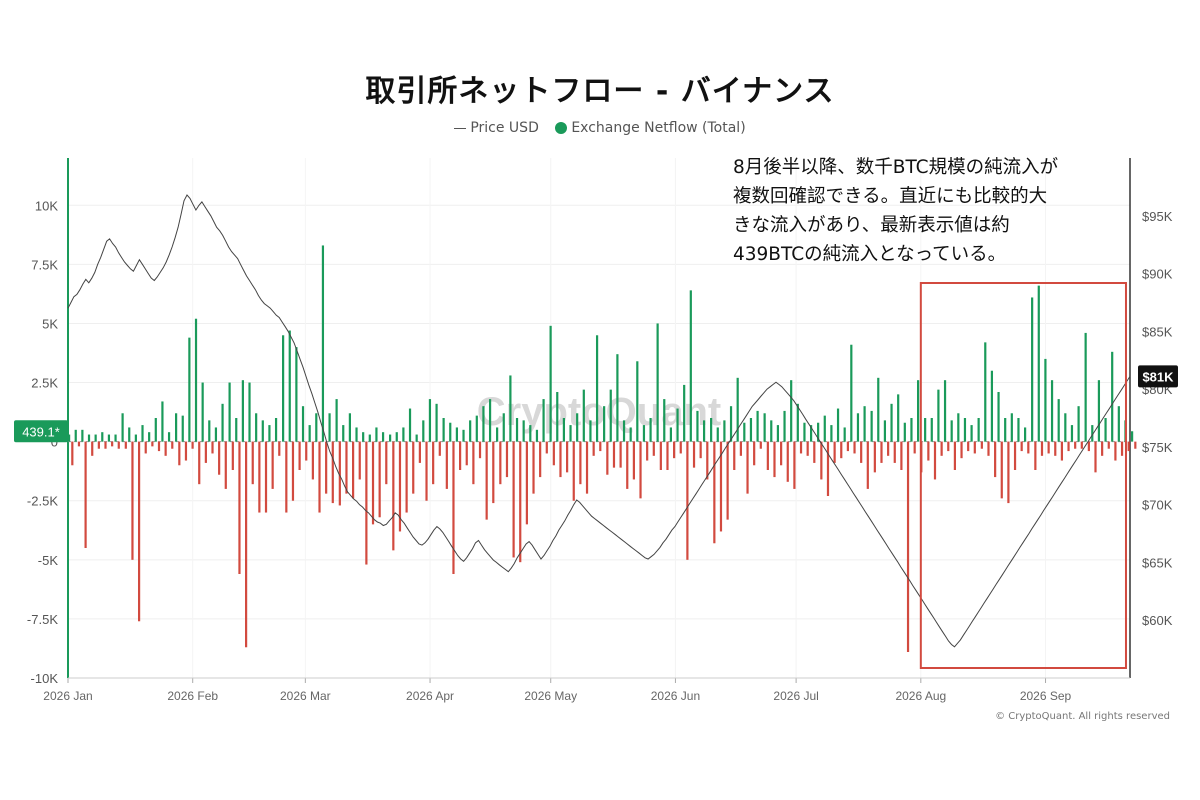 This screenshot has width=1200, height=800. Describe the element at coordinates (496, 128) in the screenshot. I see `legend-item-price: Price USD` at that location.